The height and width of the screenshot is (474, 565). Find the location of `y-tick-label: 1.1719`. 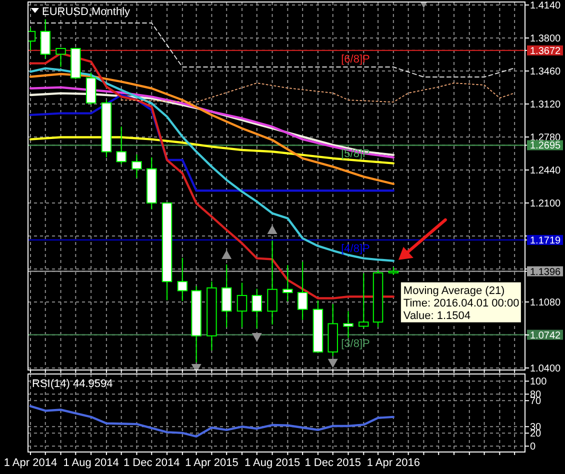

y-tick-label: 1.1719 is located at coordinates (546, 240).